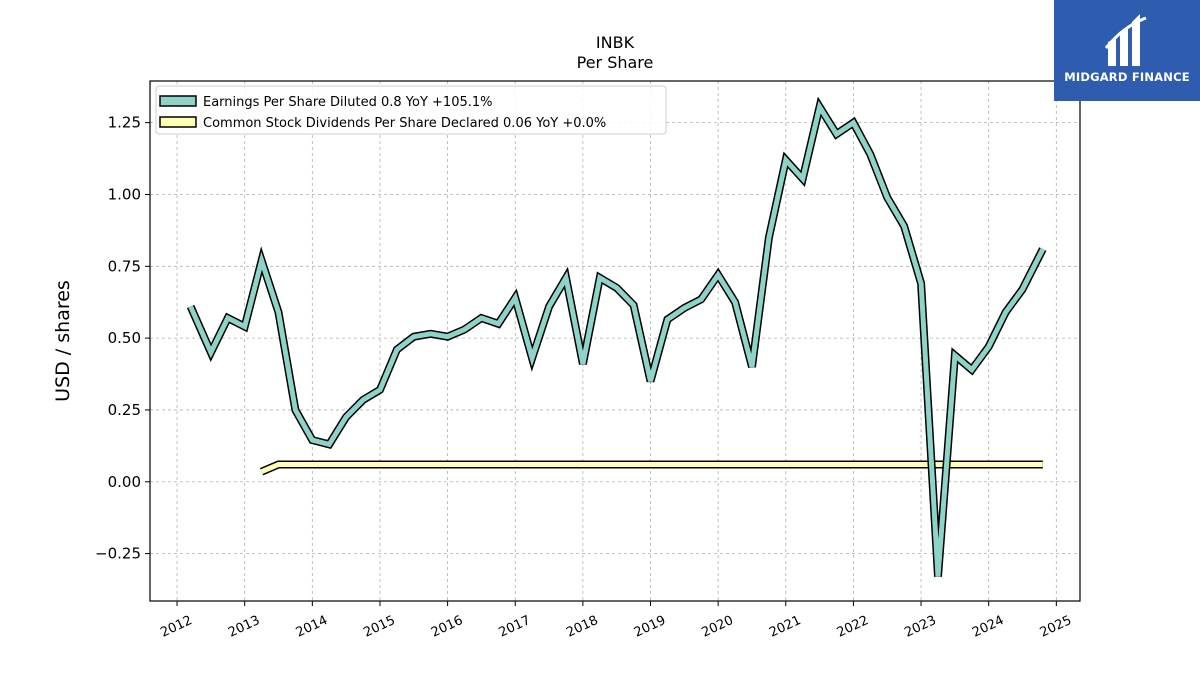  Describe the element at coordinates (785, 627) in the screenshot. I see `x-tick-label: 2021` at that location.